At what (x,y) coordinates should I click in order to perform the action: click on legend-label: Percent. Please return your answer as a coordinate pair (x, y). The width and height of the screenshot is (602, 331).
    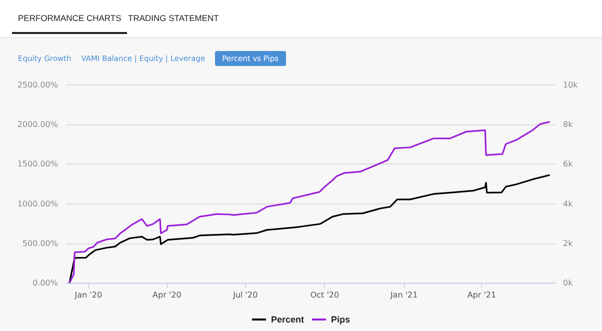
    Looking at the image, I should click on (287, 319).